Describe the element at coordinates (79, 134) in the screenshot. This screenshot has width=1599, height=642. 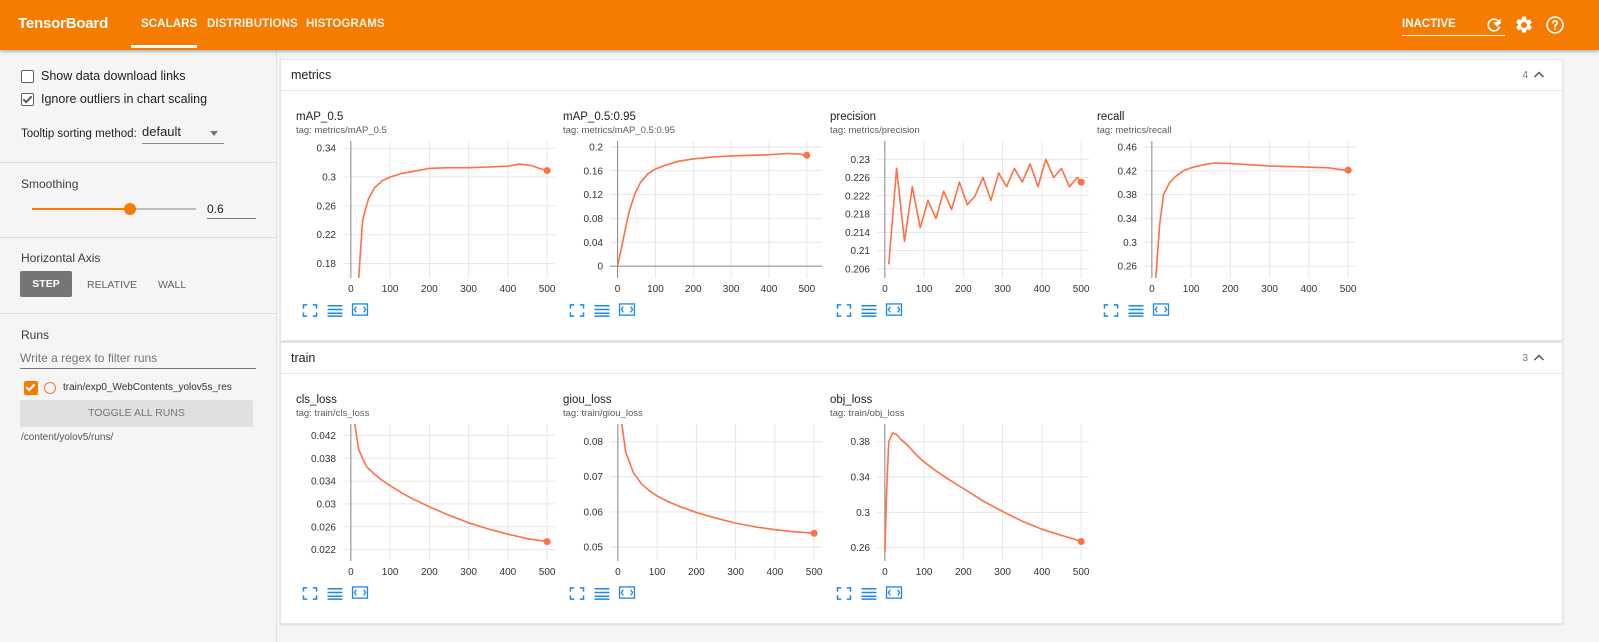
I see `tooltip-sorting-label: Tooltip sorting method:` at that location.